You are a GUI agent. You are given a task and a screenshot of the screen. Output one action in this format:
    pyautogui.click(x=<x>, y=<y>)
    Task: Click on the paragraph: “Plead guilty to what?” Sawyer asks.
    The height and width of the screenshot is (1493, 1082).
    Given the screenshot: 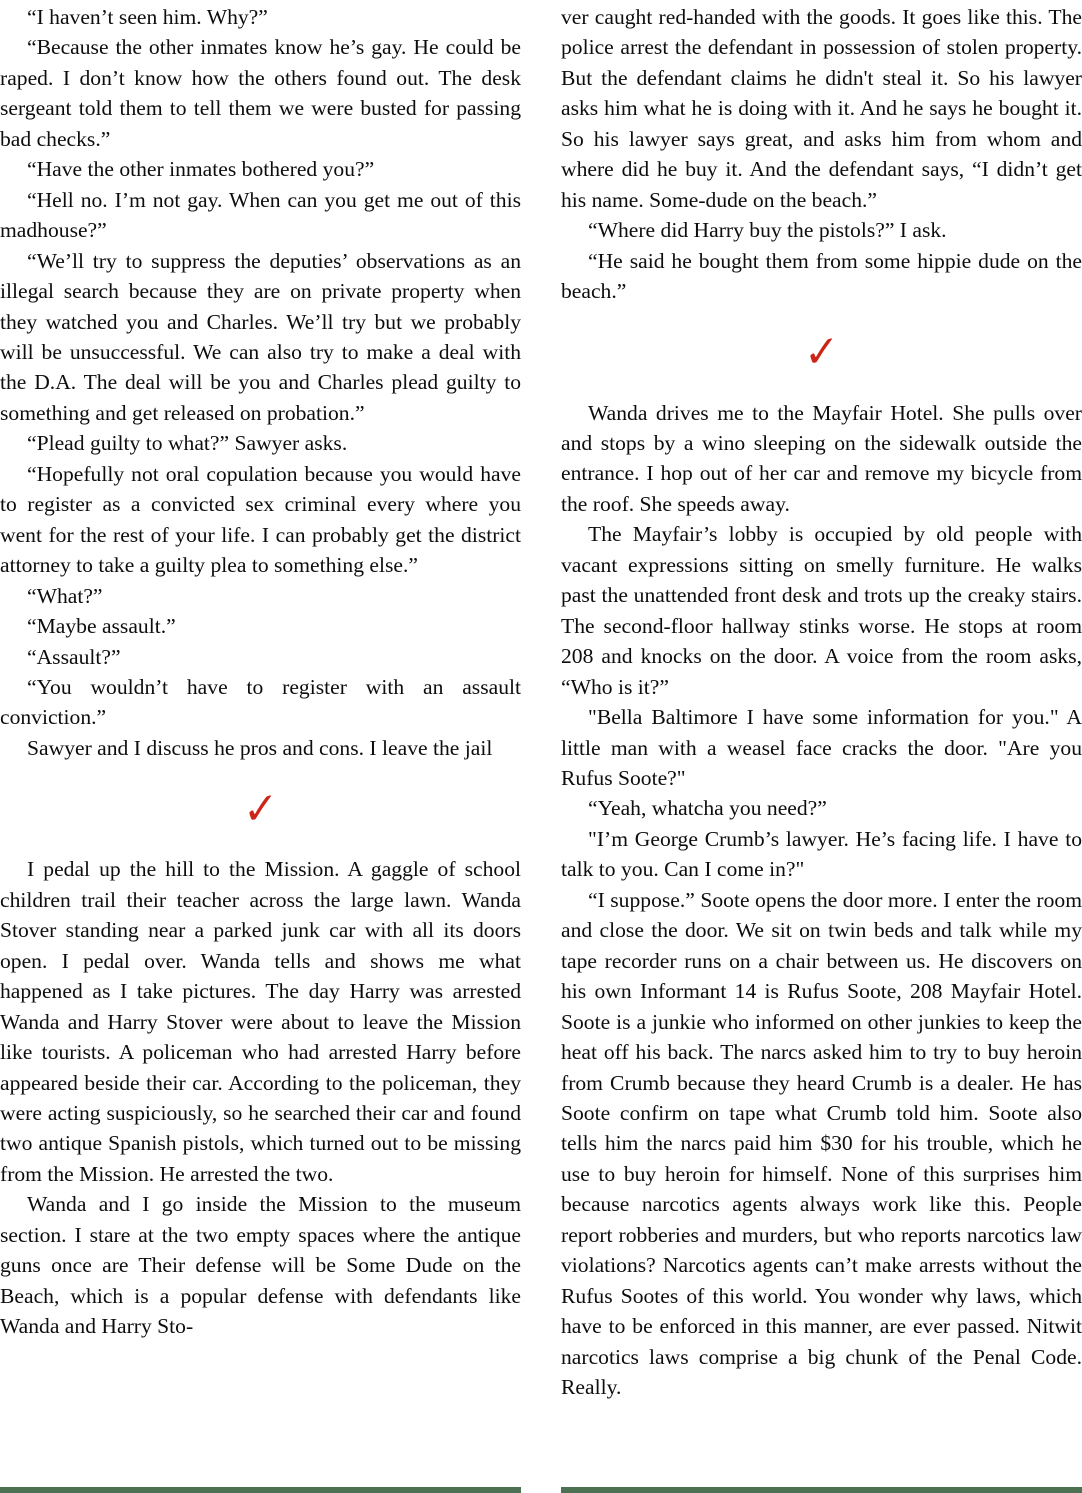 What is the action you would take?
    pyautogui.click(x=187, y=443)
    